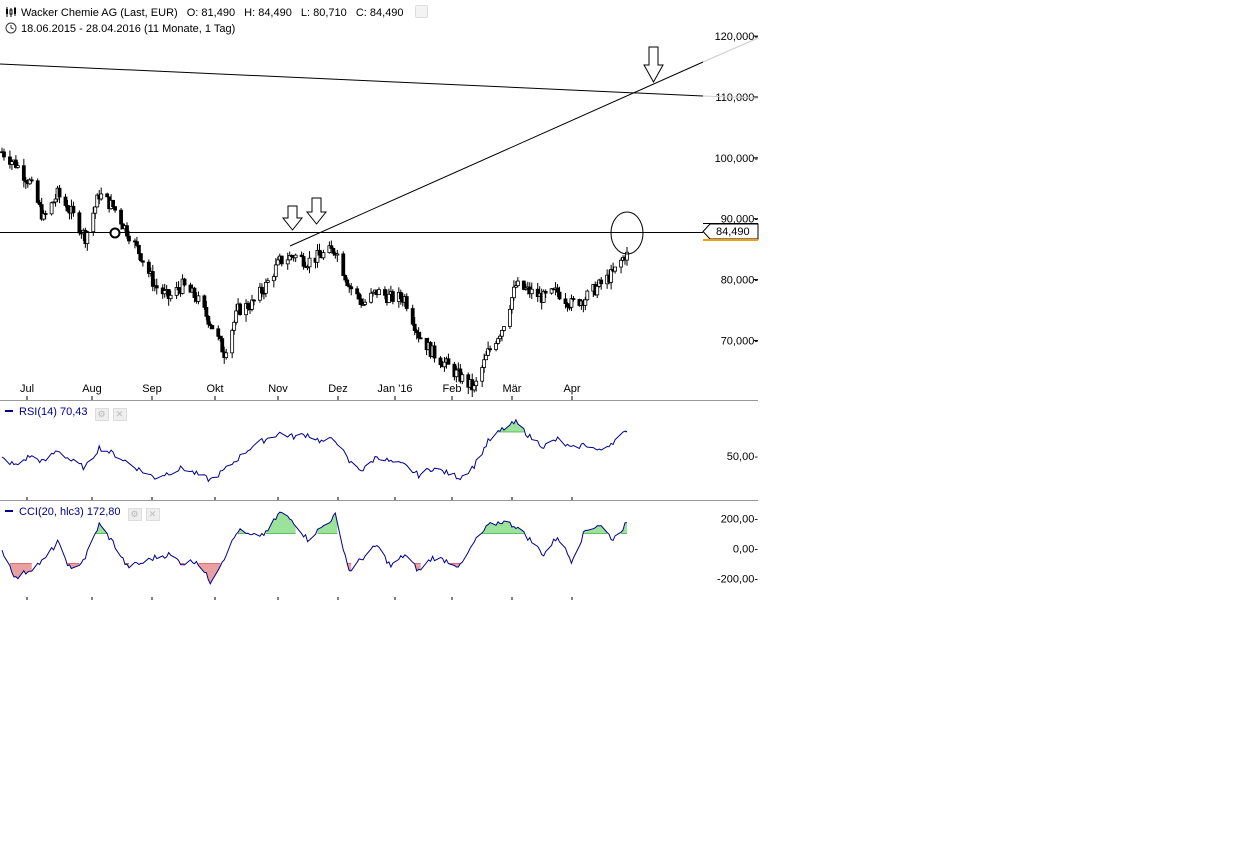 Image resolution: width=1234 pixels, height=849 pixels. What do you see at coordinates (730, 50) in the screenshot?
I see `support-trendline-extension` at bounding box center [730, 50].